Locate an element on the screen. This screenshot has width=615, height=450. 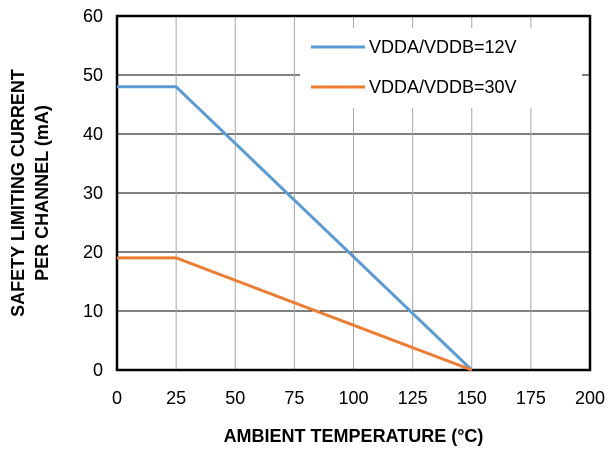
legend: VDDA/VDDB=12V VDDA/VDDB=30V is located at coordinates (441, 68).